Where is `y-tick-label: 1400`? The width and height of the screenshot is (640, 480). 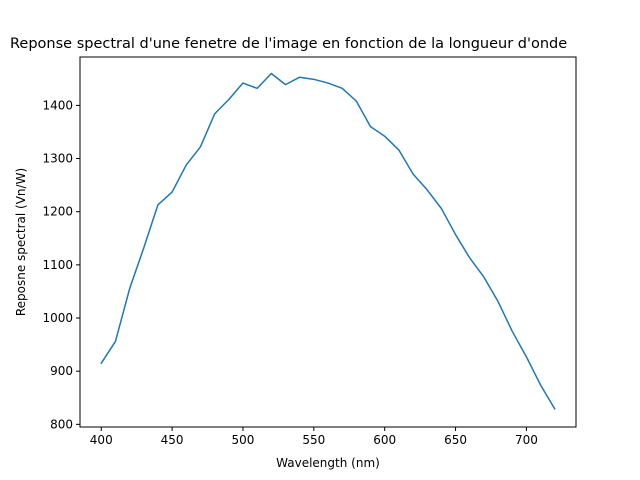 y-tick-label: 1400 is located at coordinates (57, 105).